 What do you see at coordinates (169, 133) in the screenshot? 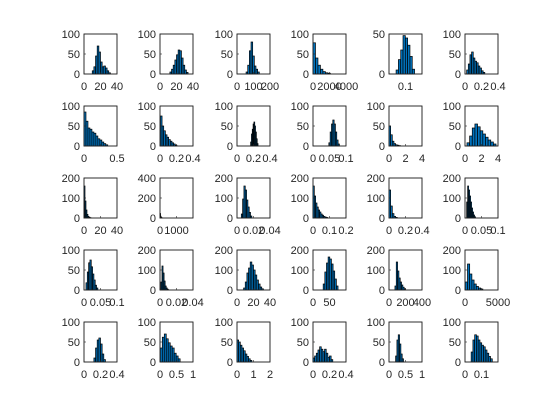
I see `subplot-r1-c1: 0 50 100 0 0.2 0.4` at bounding box center [169, 133].